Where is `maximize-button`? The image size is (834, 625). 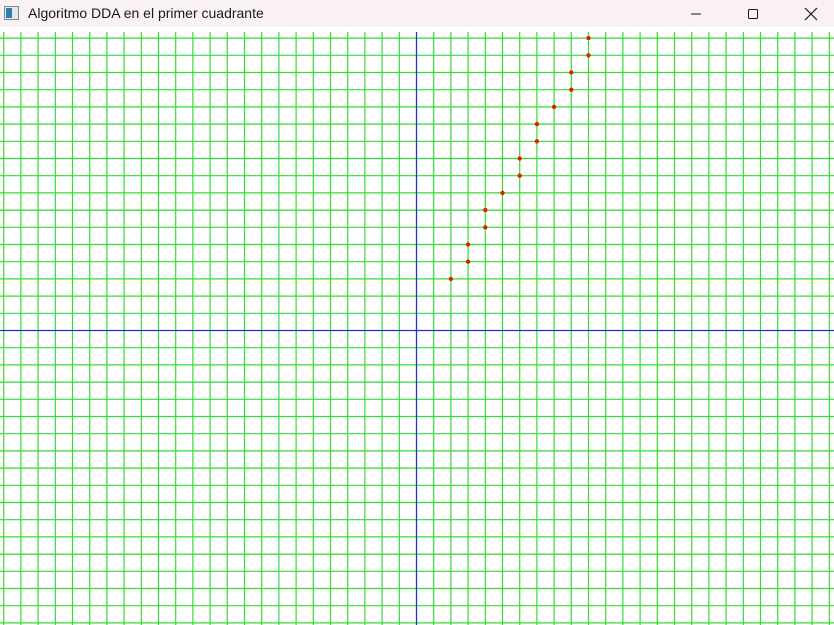
maximize-button is located at coordinates (753, 13).